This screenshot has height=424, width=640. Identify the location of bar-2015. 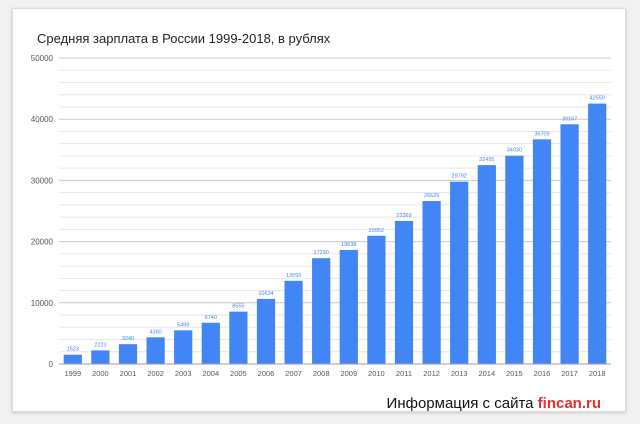
(514, 259).